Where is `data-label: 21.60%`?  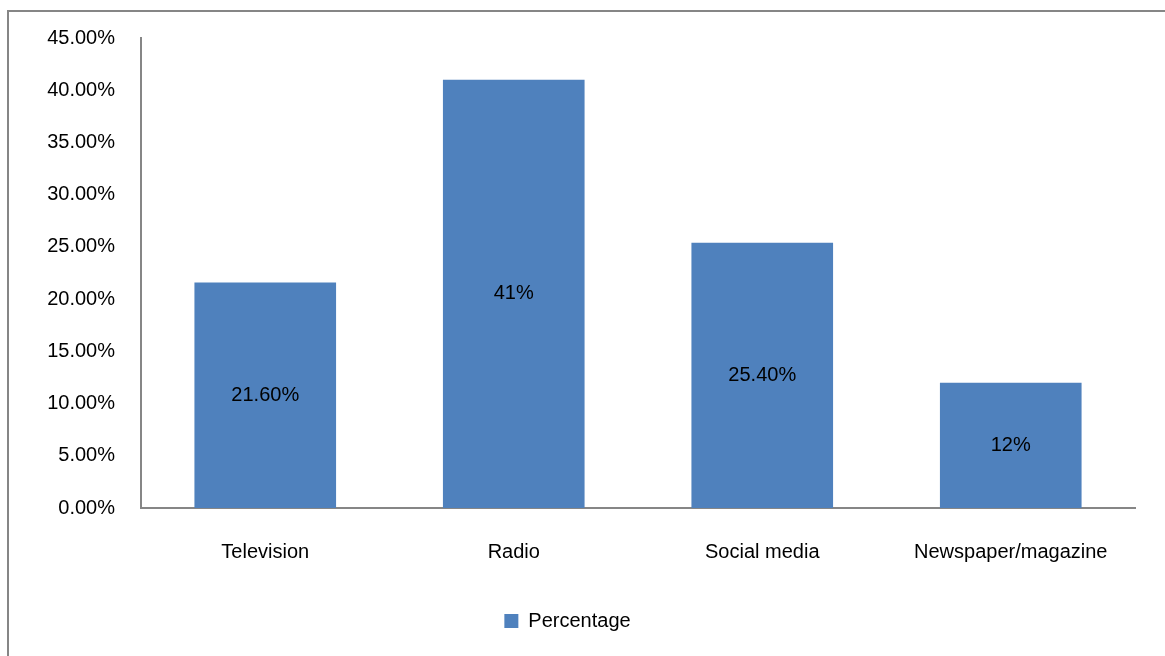 data-label: 21.60% is located at coordinates (265, 393).